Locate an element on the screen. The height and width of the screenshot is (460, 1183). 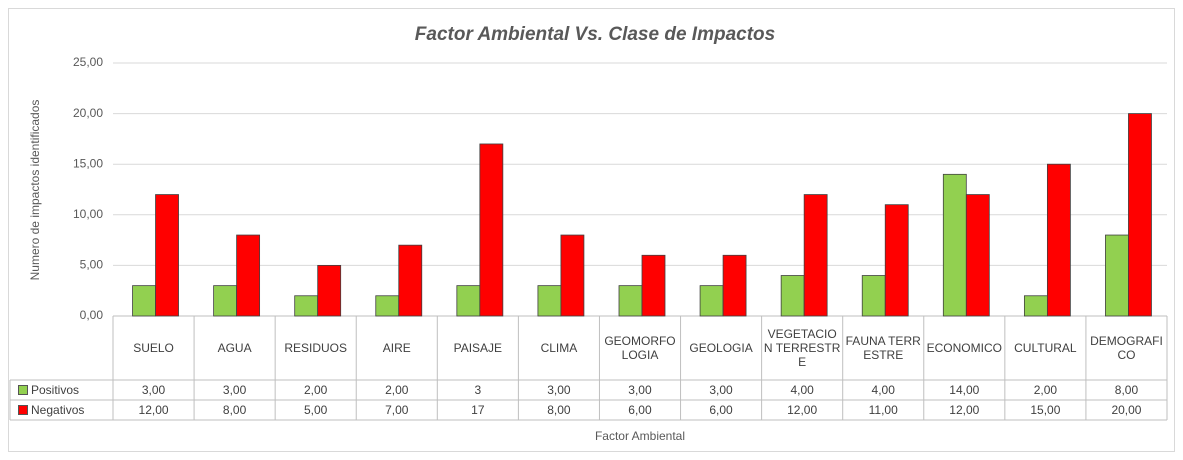
category-label-text: CLIMA is located at coordinates (559, 348).